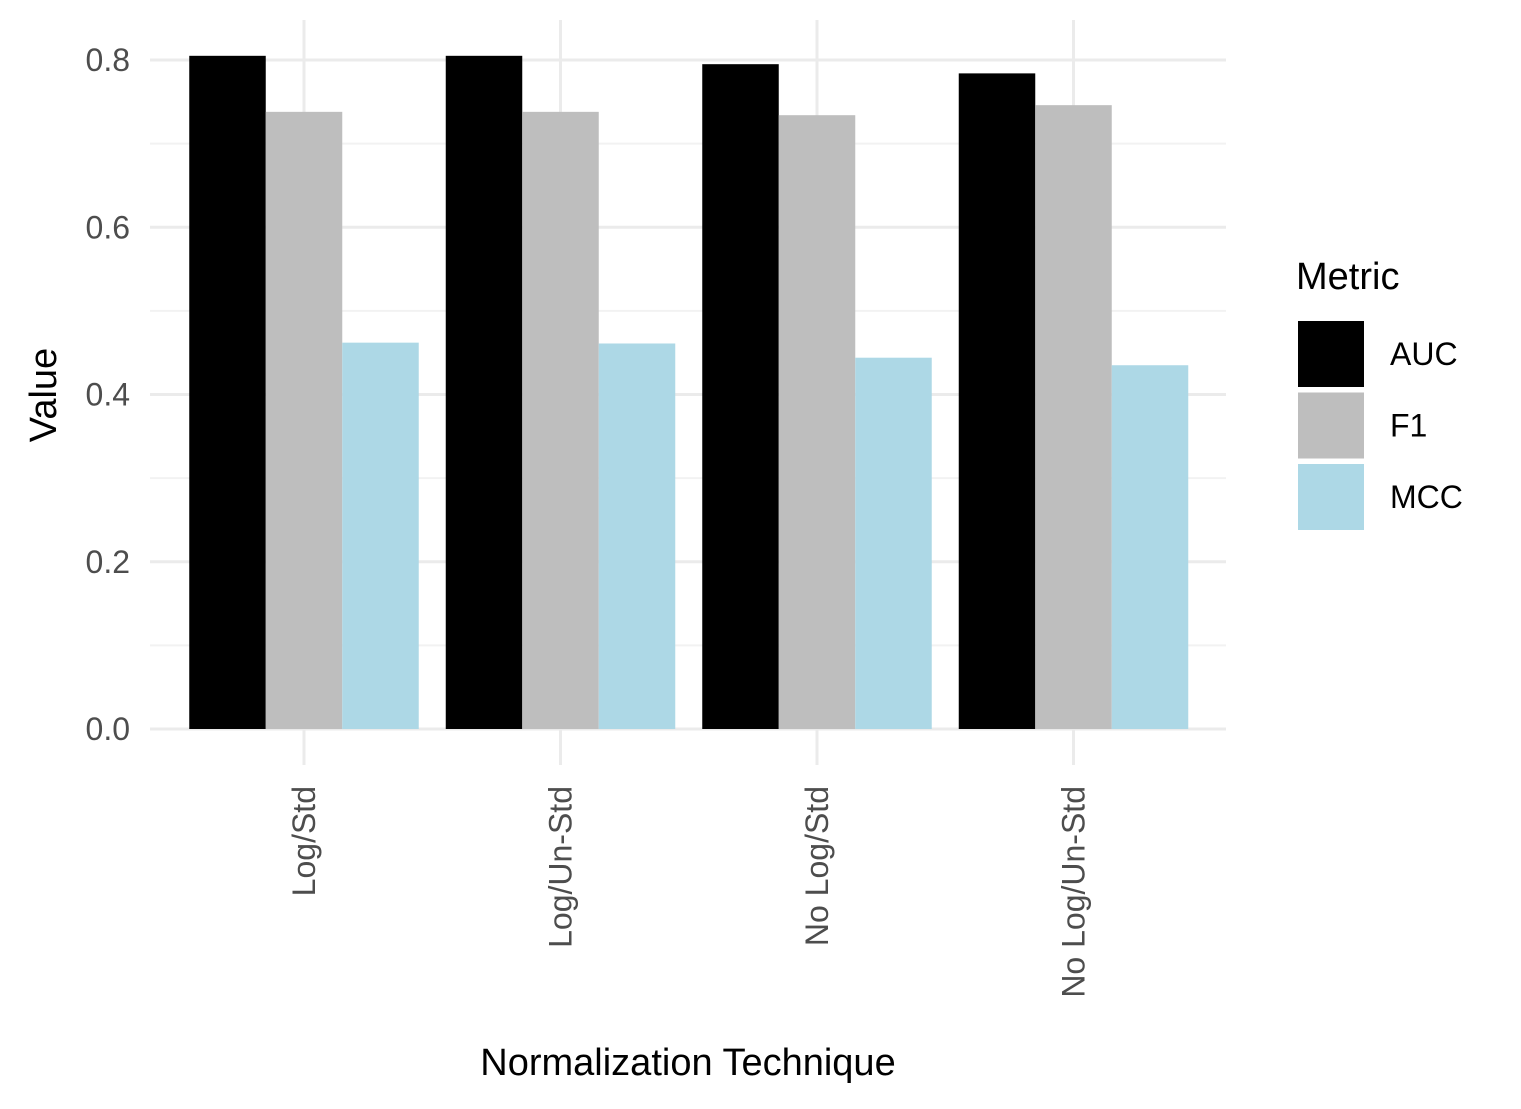  What do you see at coordinates (1331, 425) in the screenshot?
I see `legend-key-f1` at bounding box center [1331, 425].